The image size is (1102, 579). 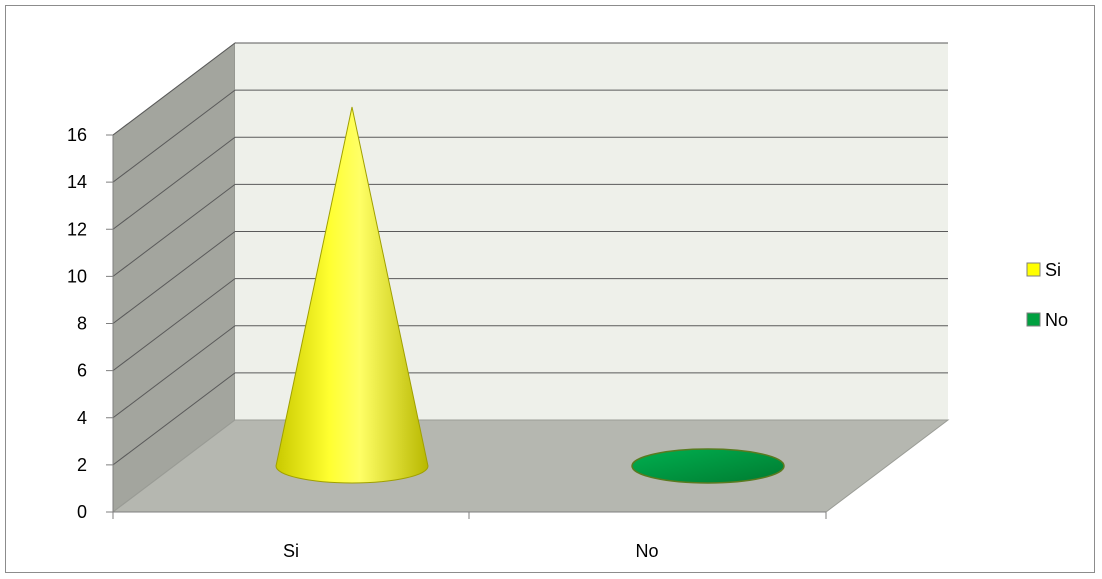 What do you see at coordinates (1056, 320) in the screenshot?
I see `legend-label-no: No` at bounding box center [1056, 320].